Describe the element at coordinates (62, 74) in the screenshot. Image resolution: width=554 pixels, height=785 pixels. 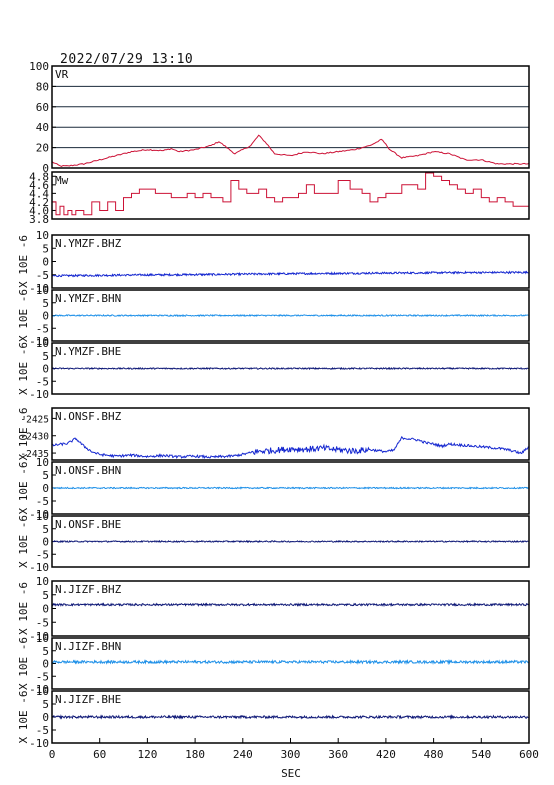
I see `channel-label: VR` at that location.